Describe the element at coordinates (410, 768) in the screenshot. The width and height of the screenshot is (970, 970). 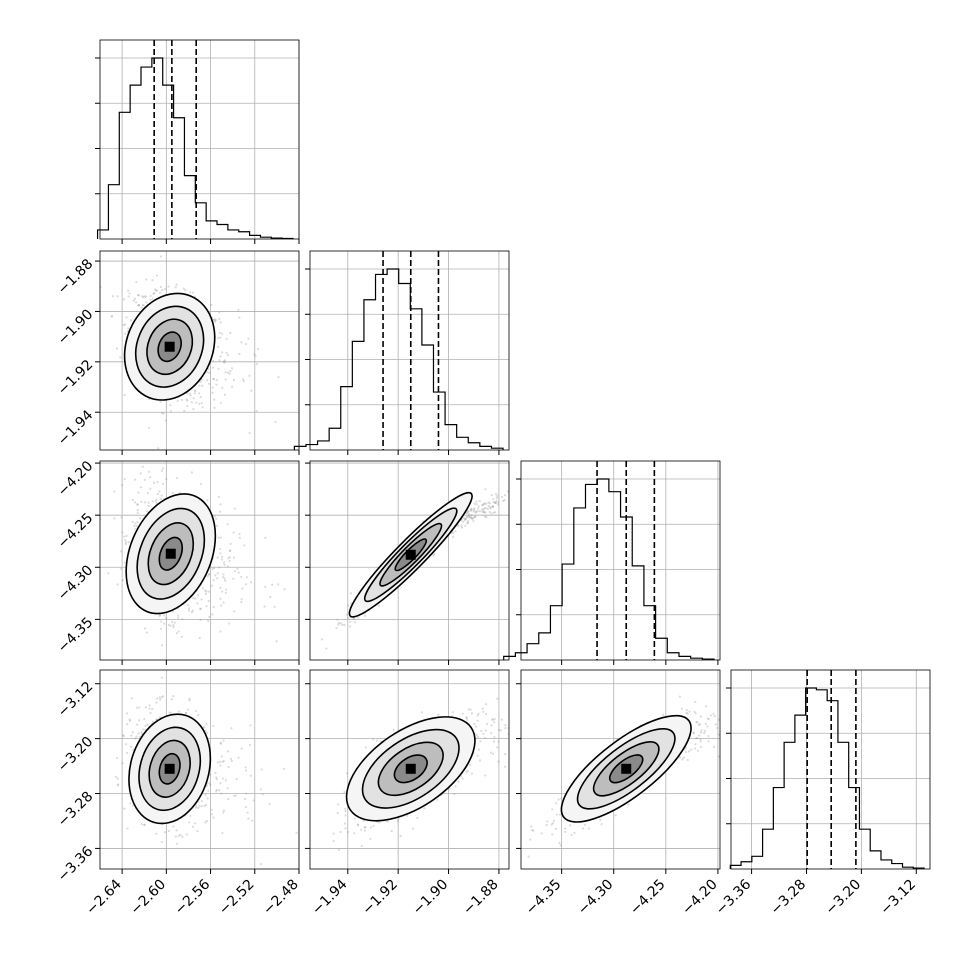
I see `density-peak` at that location.